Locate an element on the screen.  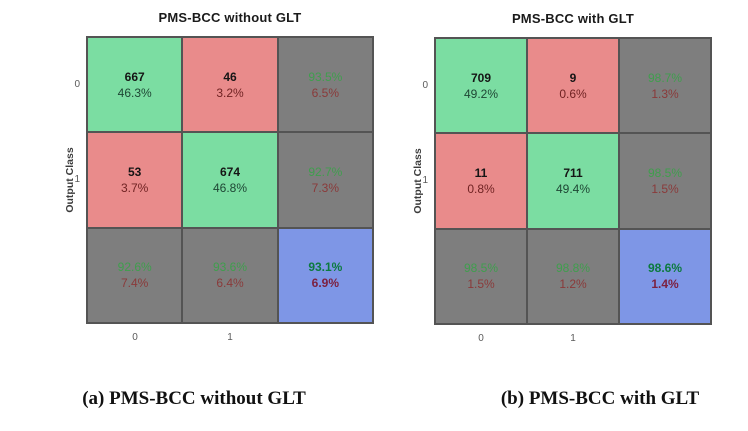
cell-r2c0-col-summary: 92.6% 7.4% is located at coordinates (135, 275).